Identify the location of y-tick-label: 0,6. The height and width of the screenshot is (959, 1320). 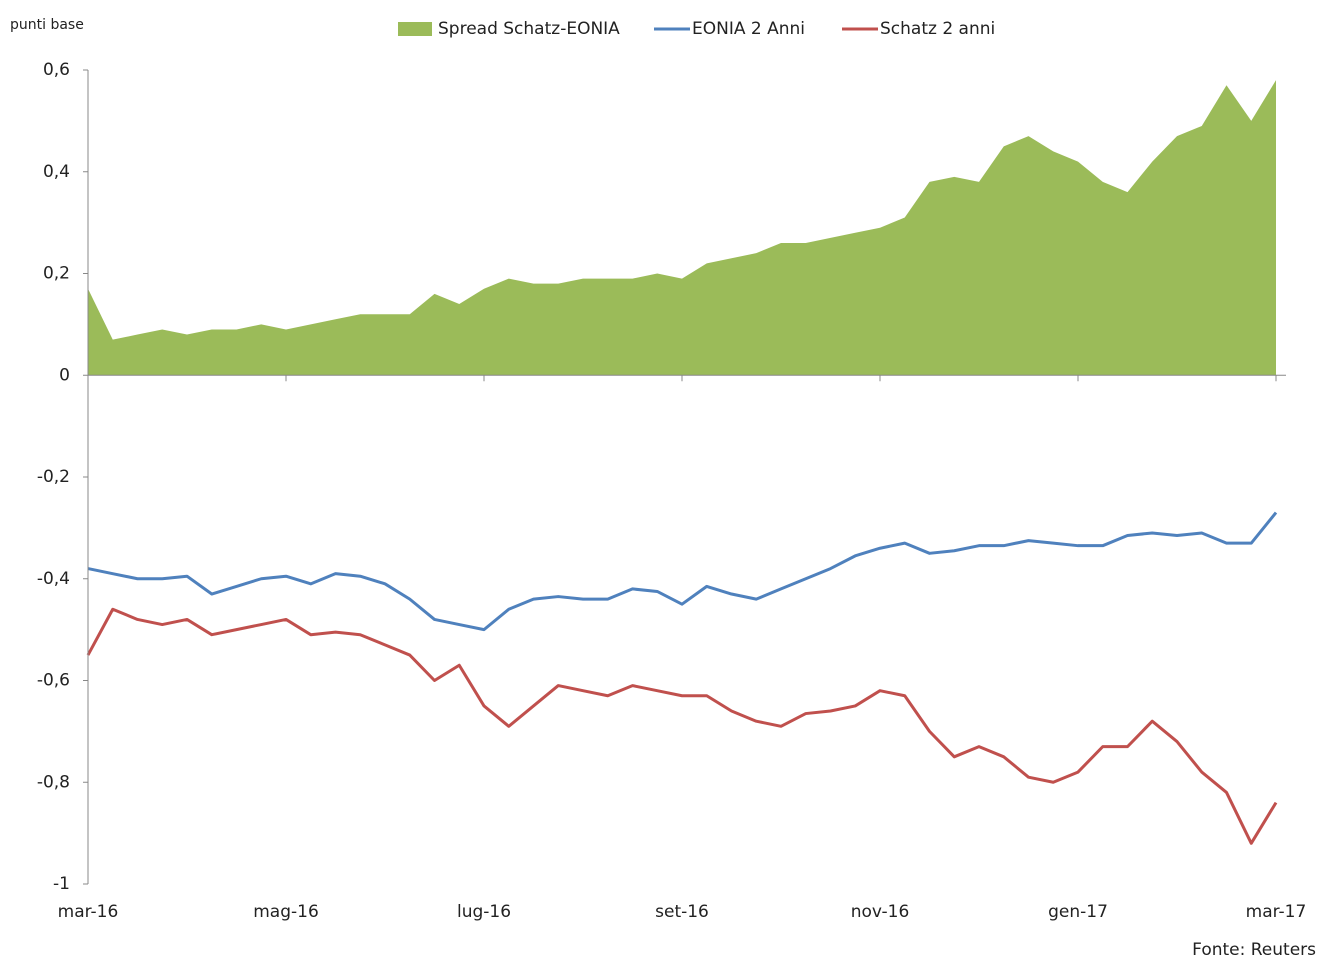
(56, 70).